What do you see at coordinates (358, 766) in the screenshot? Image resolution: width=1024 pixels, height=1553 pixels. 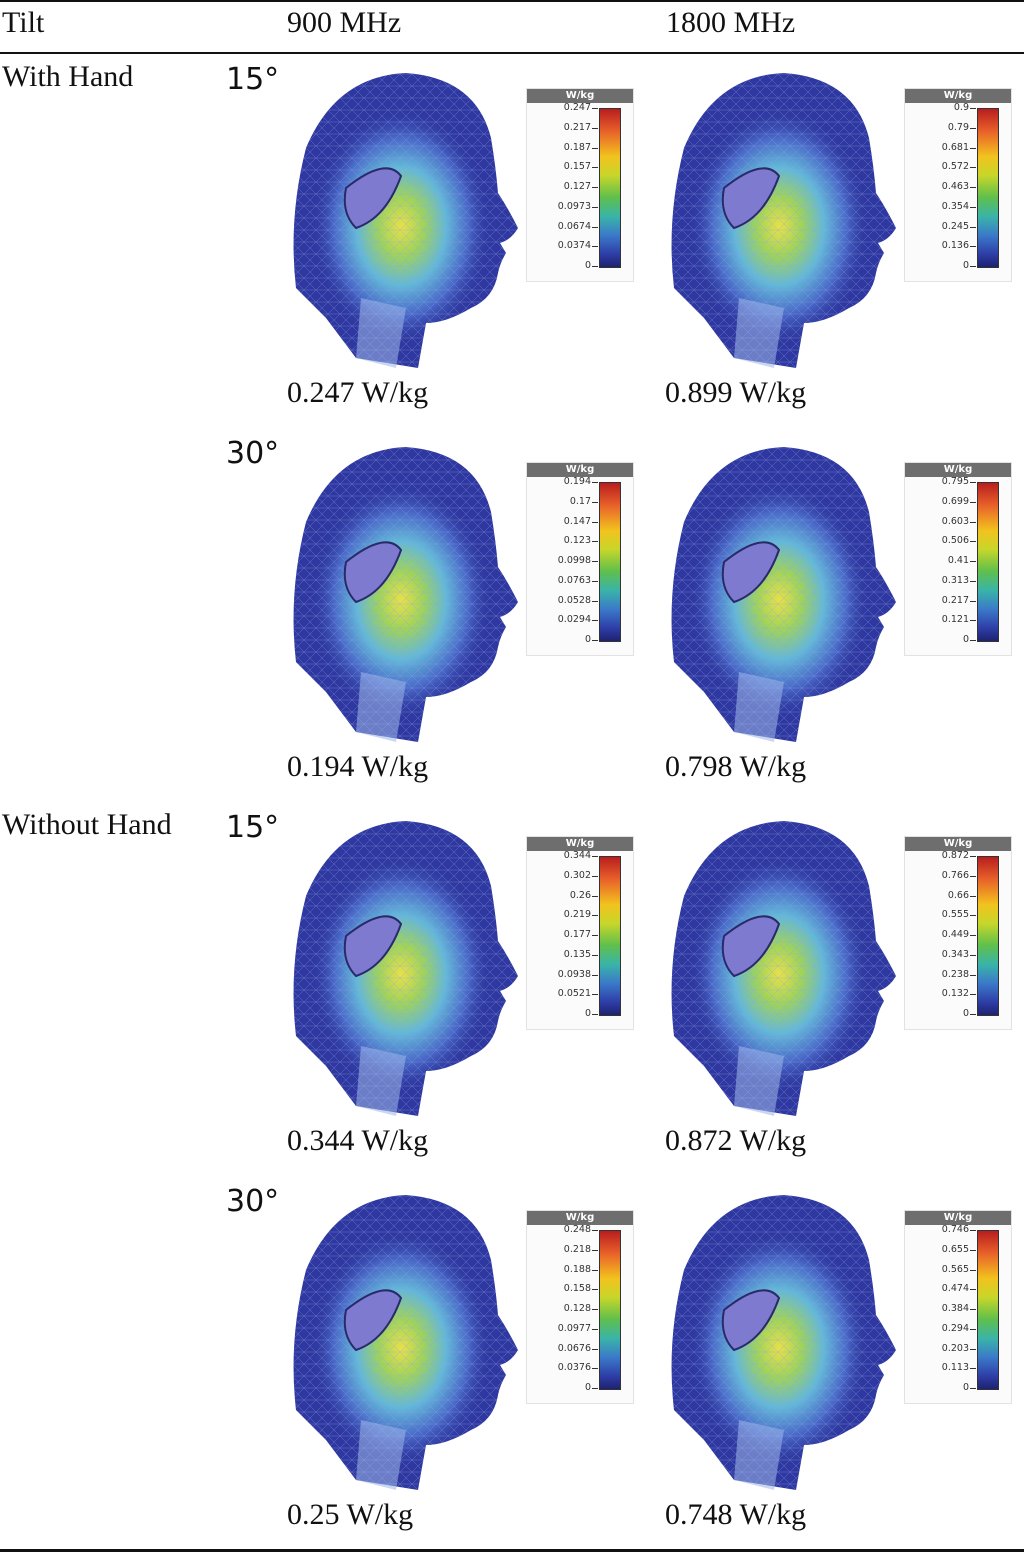 I see `peak-sar-value: 0.194 W/kg` at bounding box center [358, 766].